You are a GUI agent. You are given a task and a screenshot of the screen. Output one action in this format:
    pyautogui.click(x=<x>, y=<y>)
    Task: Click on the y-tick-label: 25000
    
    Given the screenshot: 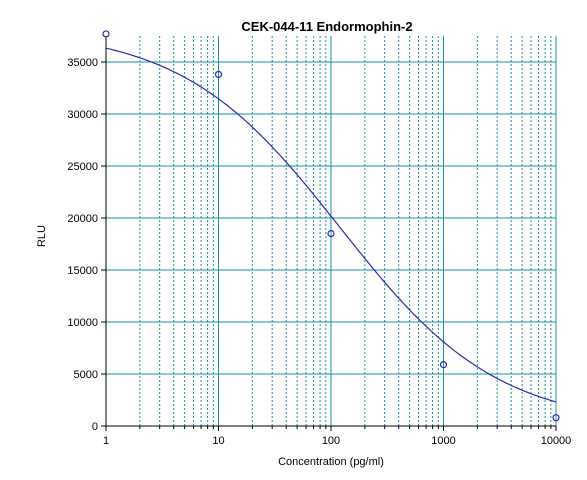 What is the action you would take?
    pyautogui.click(x=82, y=167)
    